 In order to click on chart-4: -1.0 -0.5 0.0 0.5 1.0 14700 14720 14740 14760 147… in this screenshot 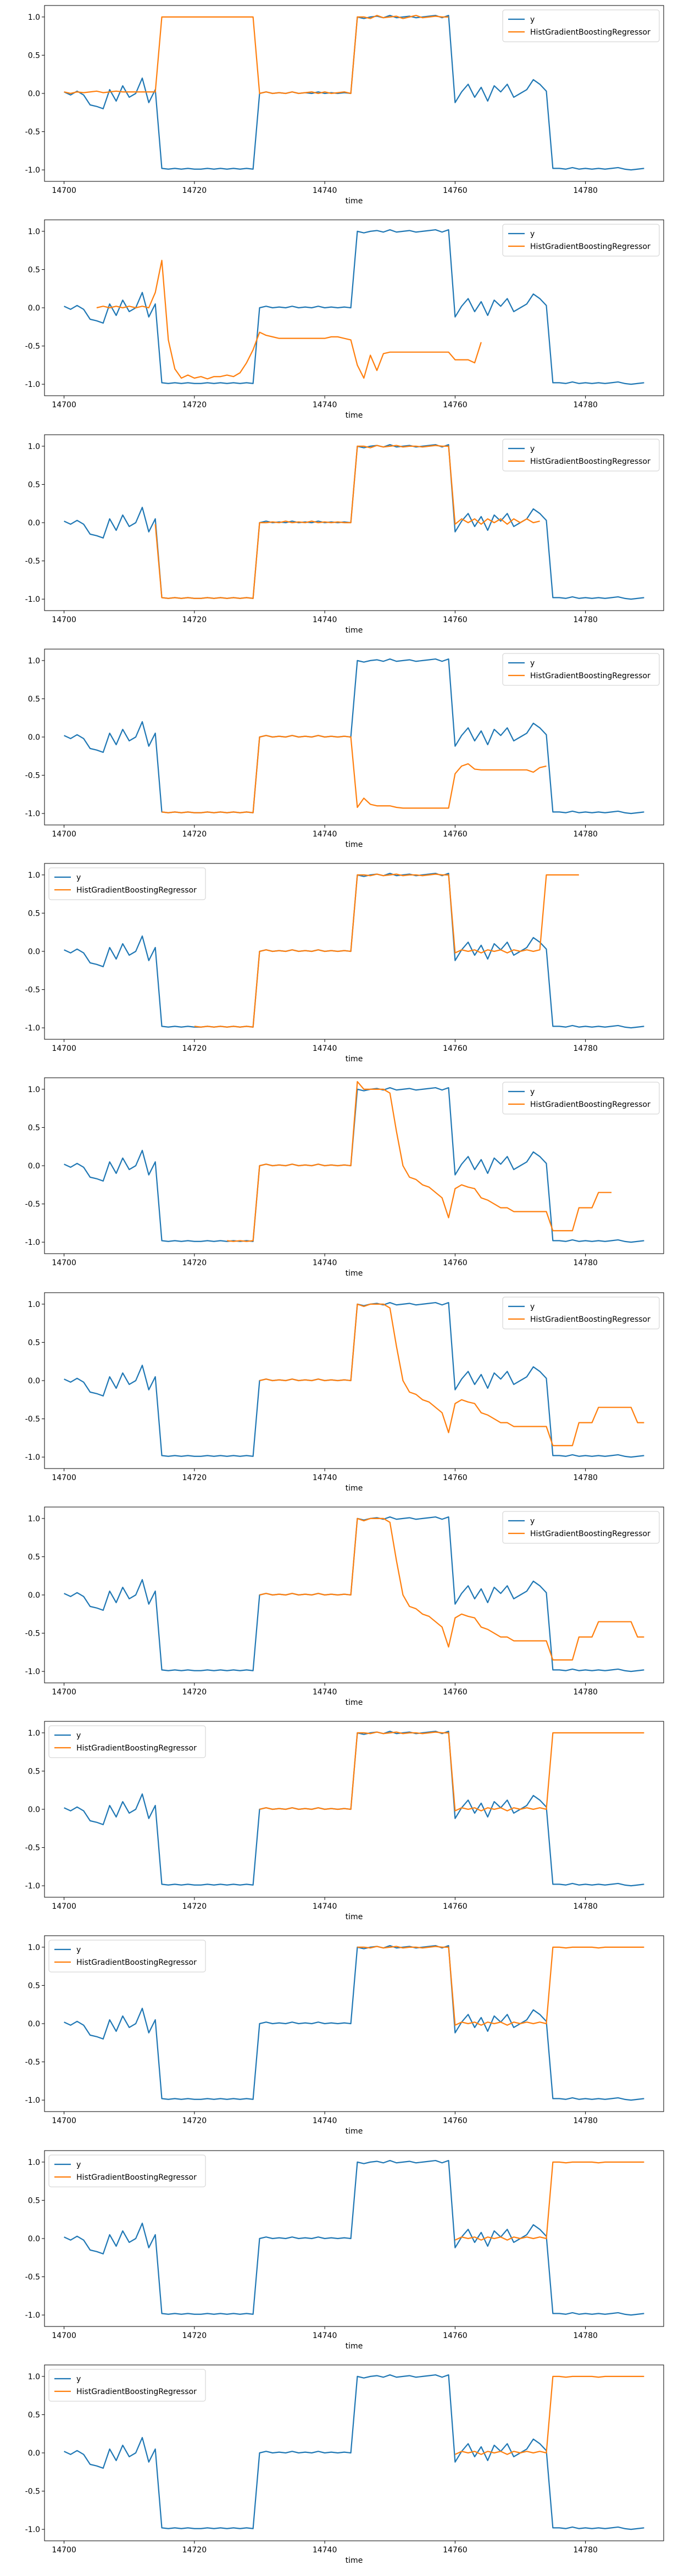, I will do `click(344, 749)`.